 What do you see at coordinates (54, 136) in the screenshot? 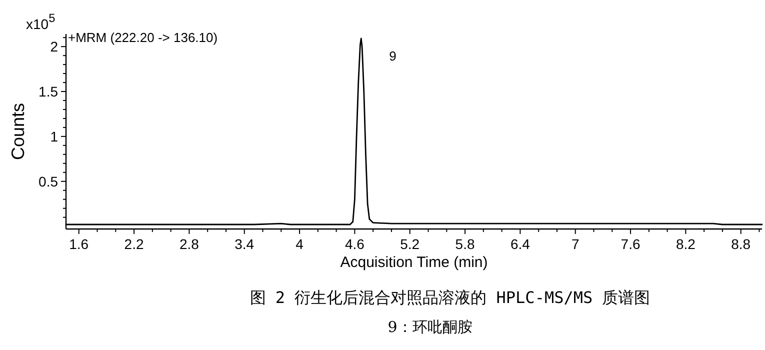
I see `y-tick-label: 1` at bounding box center [54, 136].